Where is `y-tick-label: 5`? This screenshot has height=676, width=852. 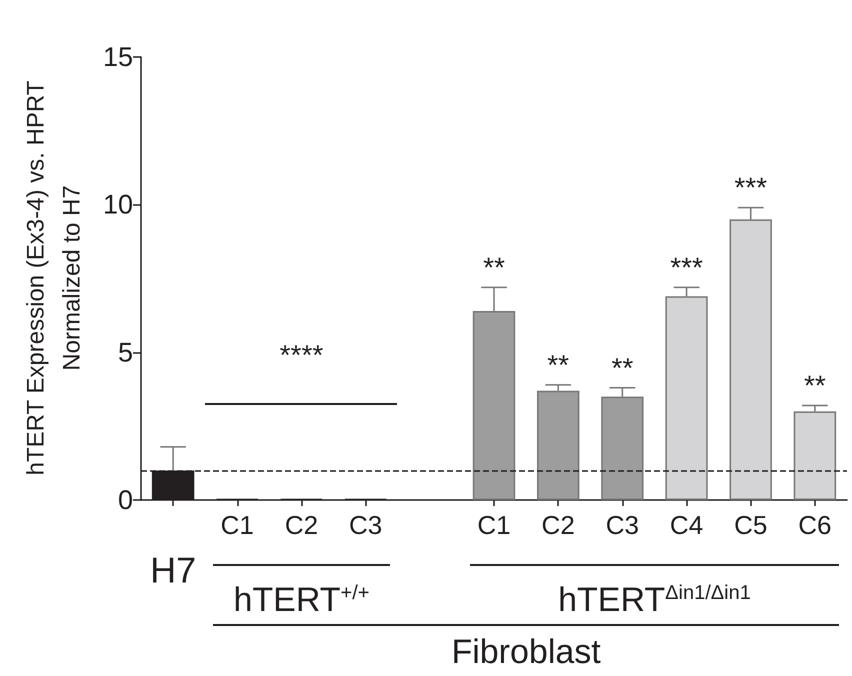
y-tick-label: 5 is located at coordinates (125, 352).